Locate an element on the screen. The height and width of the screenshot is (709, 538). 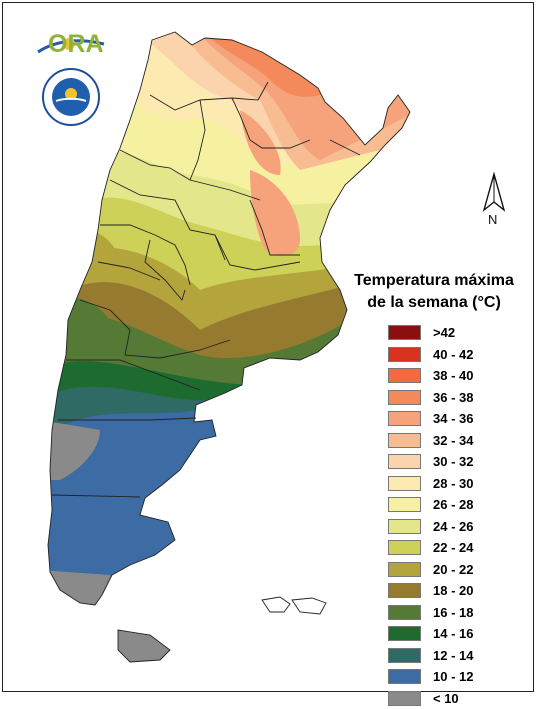
legend-item: 34 - 36 is located at coordinates (456, 419).